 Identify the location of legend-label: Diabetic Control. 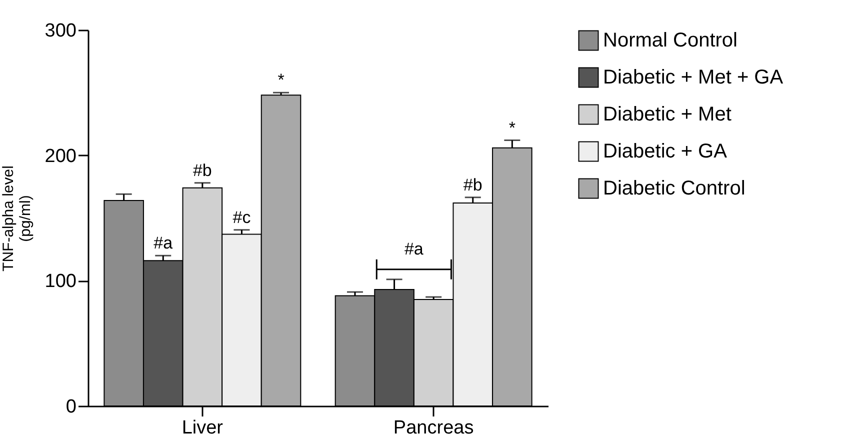
(674, 189).